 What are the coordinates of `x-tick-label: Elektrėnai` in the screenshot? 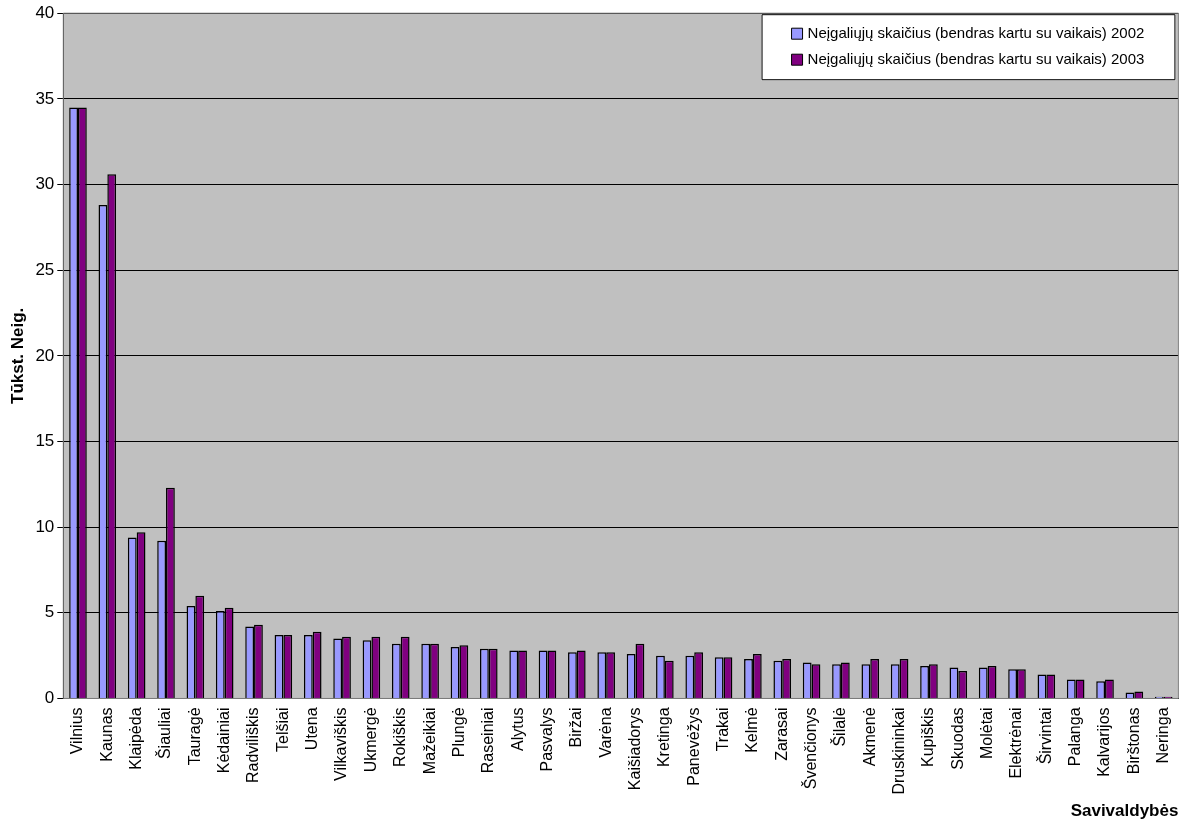 It's located at (1016, 743).